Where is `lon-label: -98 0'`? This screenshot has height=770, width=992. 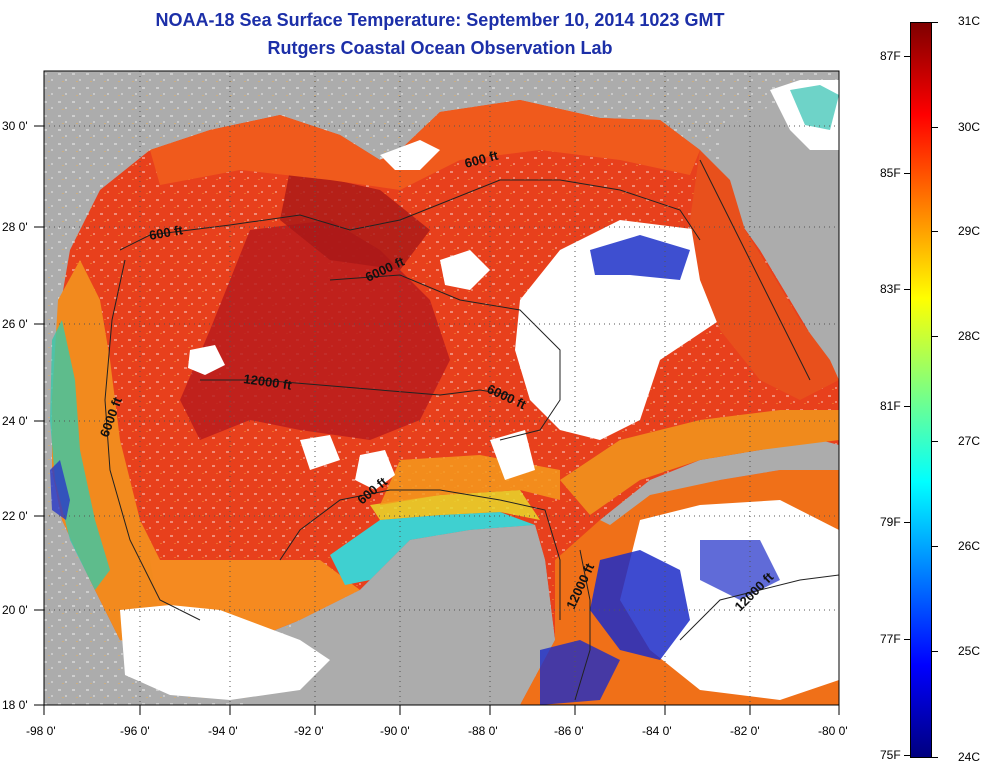 lon-label: -98 0' is located at coordinates (41, 731).